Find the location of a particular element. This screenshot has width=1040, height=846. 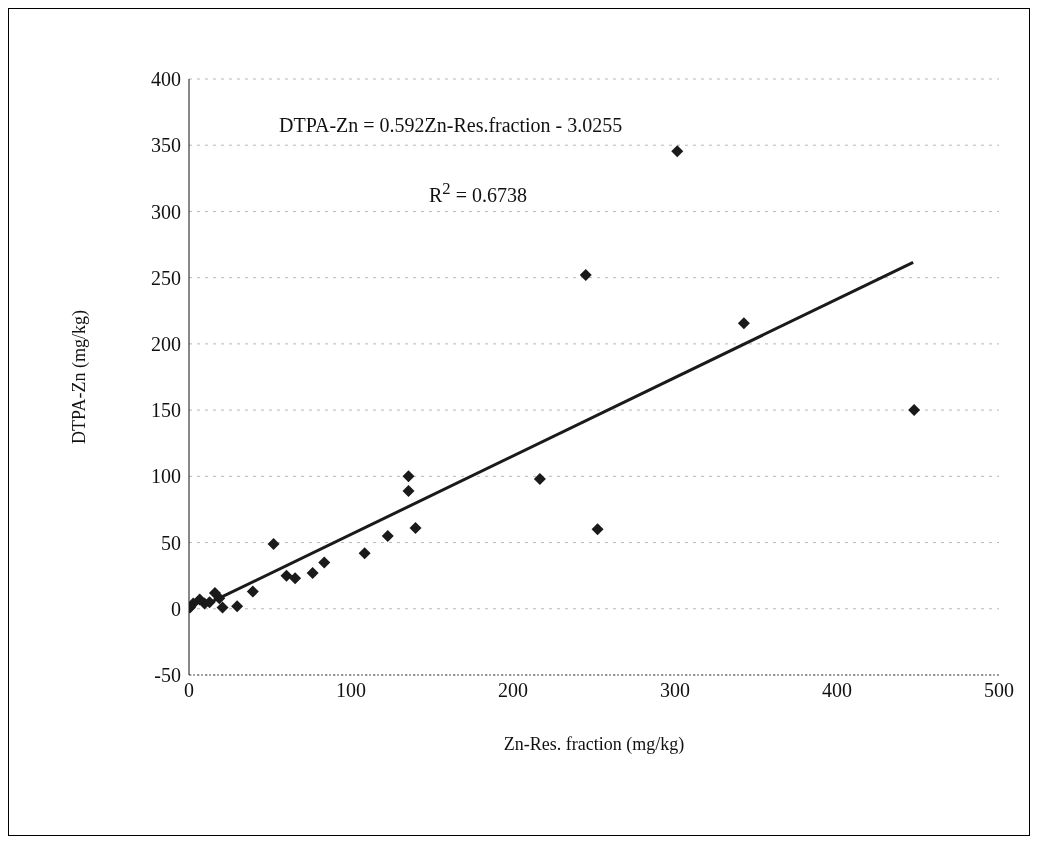

x-tick-label: 300 is located at coordinates (675, 690).